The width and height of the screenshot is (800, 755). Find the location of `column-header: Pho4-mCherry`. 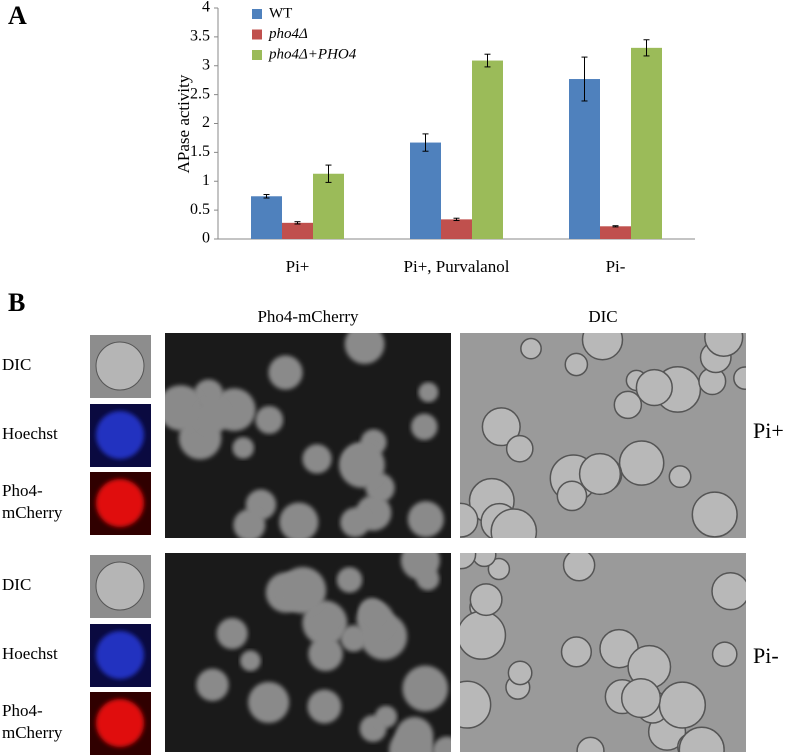

column-header: Pho4-mCherry is located at coordinates (308, 316).